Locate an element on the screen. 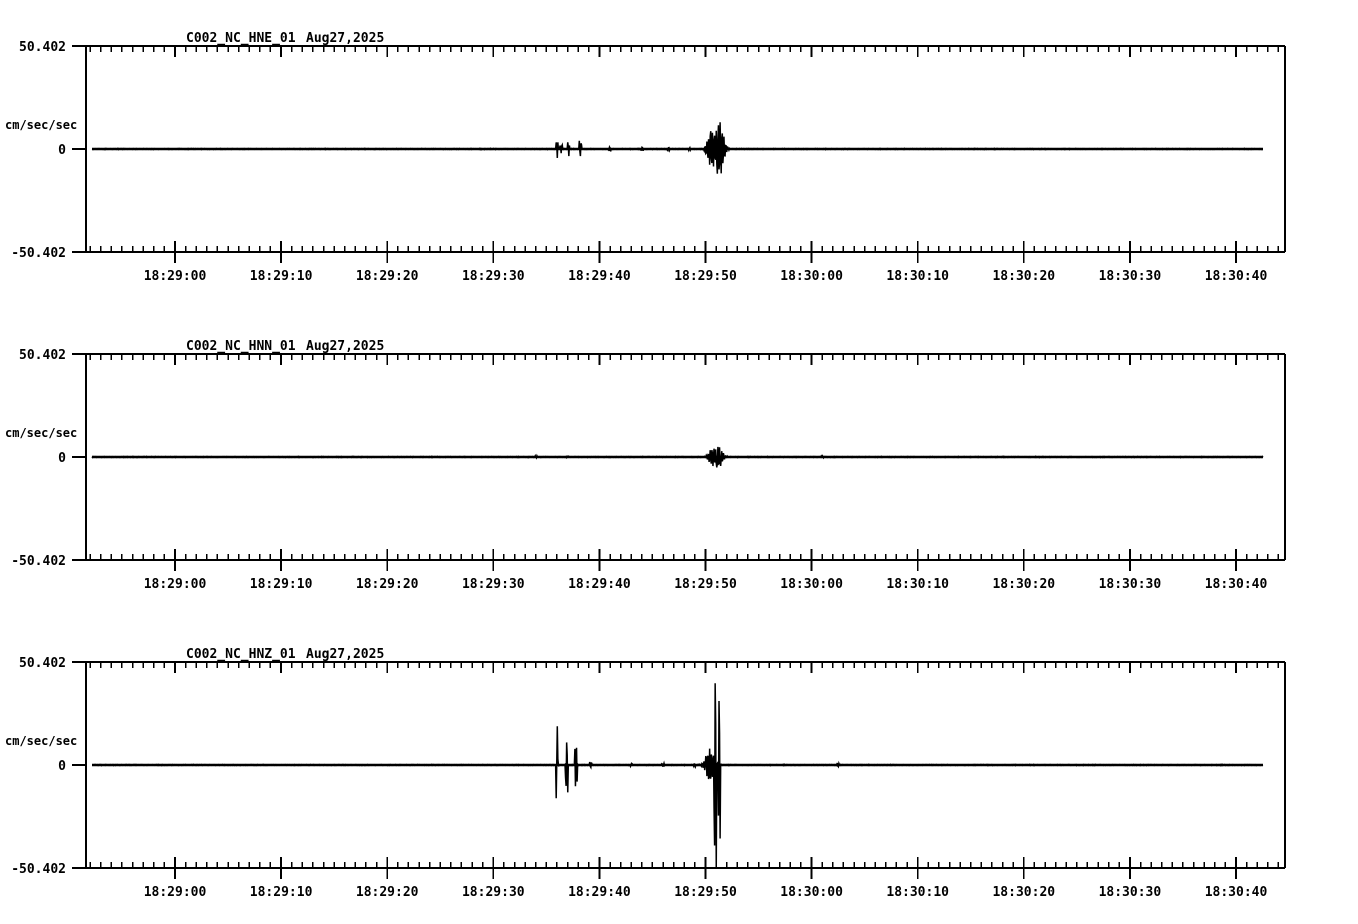 This screenshot has width=1358, height=924. panel-title: C002_NC_HNE_01 Aug27,2025 is located at coordinates (285, 38).